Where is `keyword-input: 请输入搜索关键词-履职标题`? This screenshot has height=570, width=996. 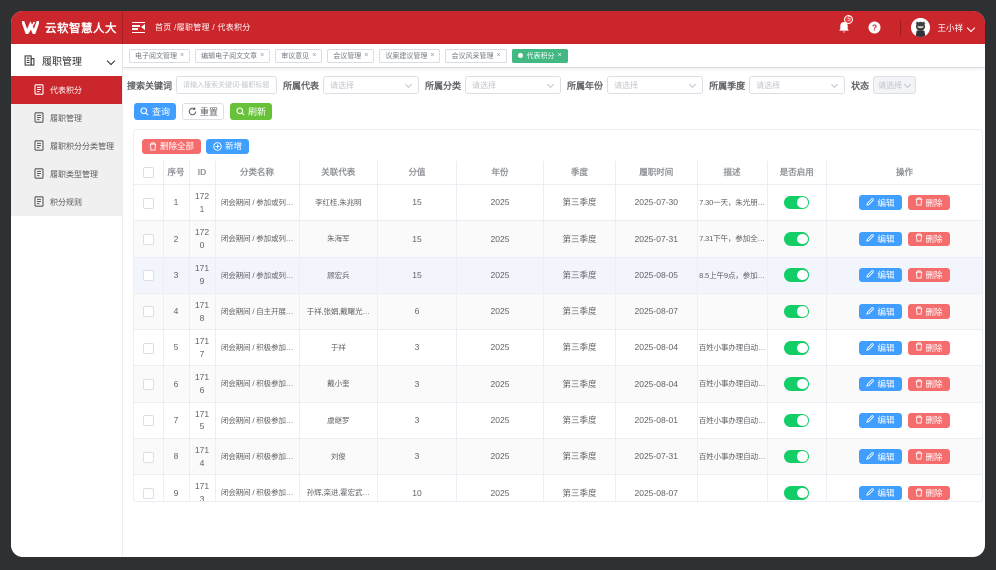
keyword-input: 请输入搜索关键词-履职标题 is located at coordinates (227, 85).